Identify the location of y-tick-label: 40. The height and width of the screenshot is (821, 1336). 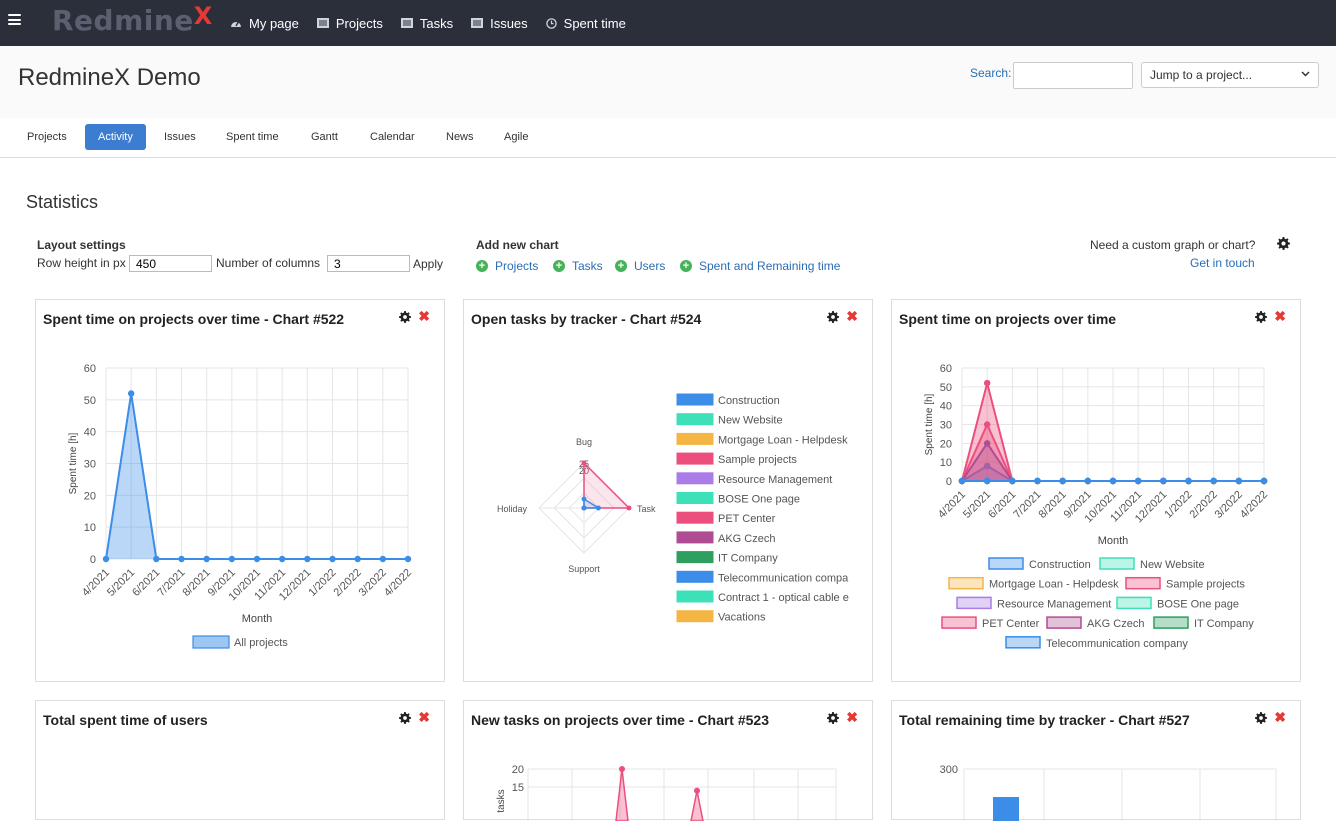
(90, 433).